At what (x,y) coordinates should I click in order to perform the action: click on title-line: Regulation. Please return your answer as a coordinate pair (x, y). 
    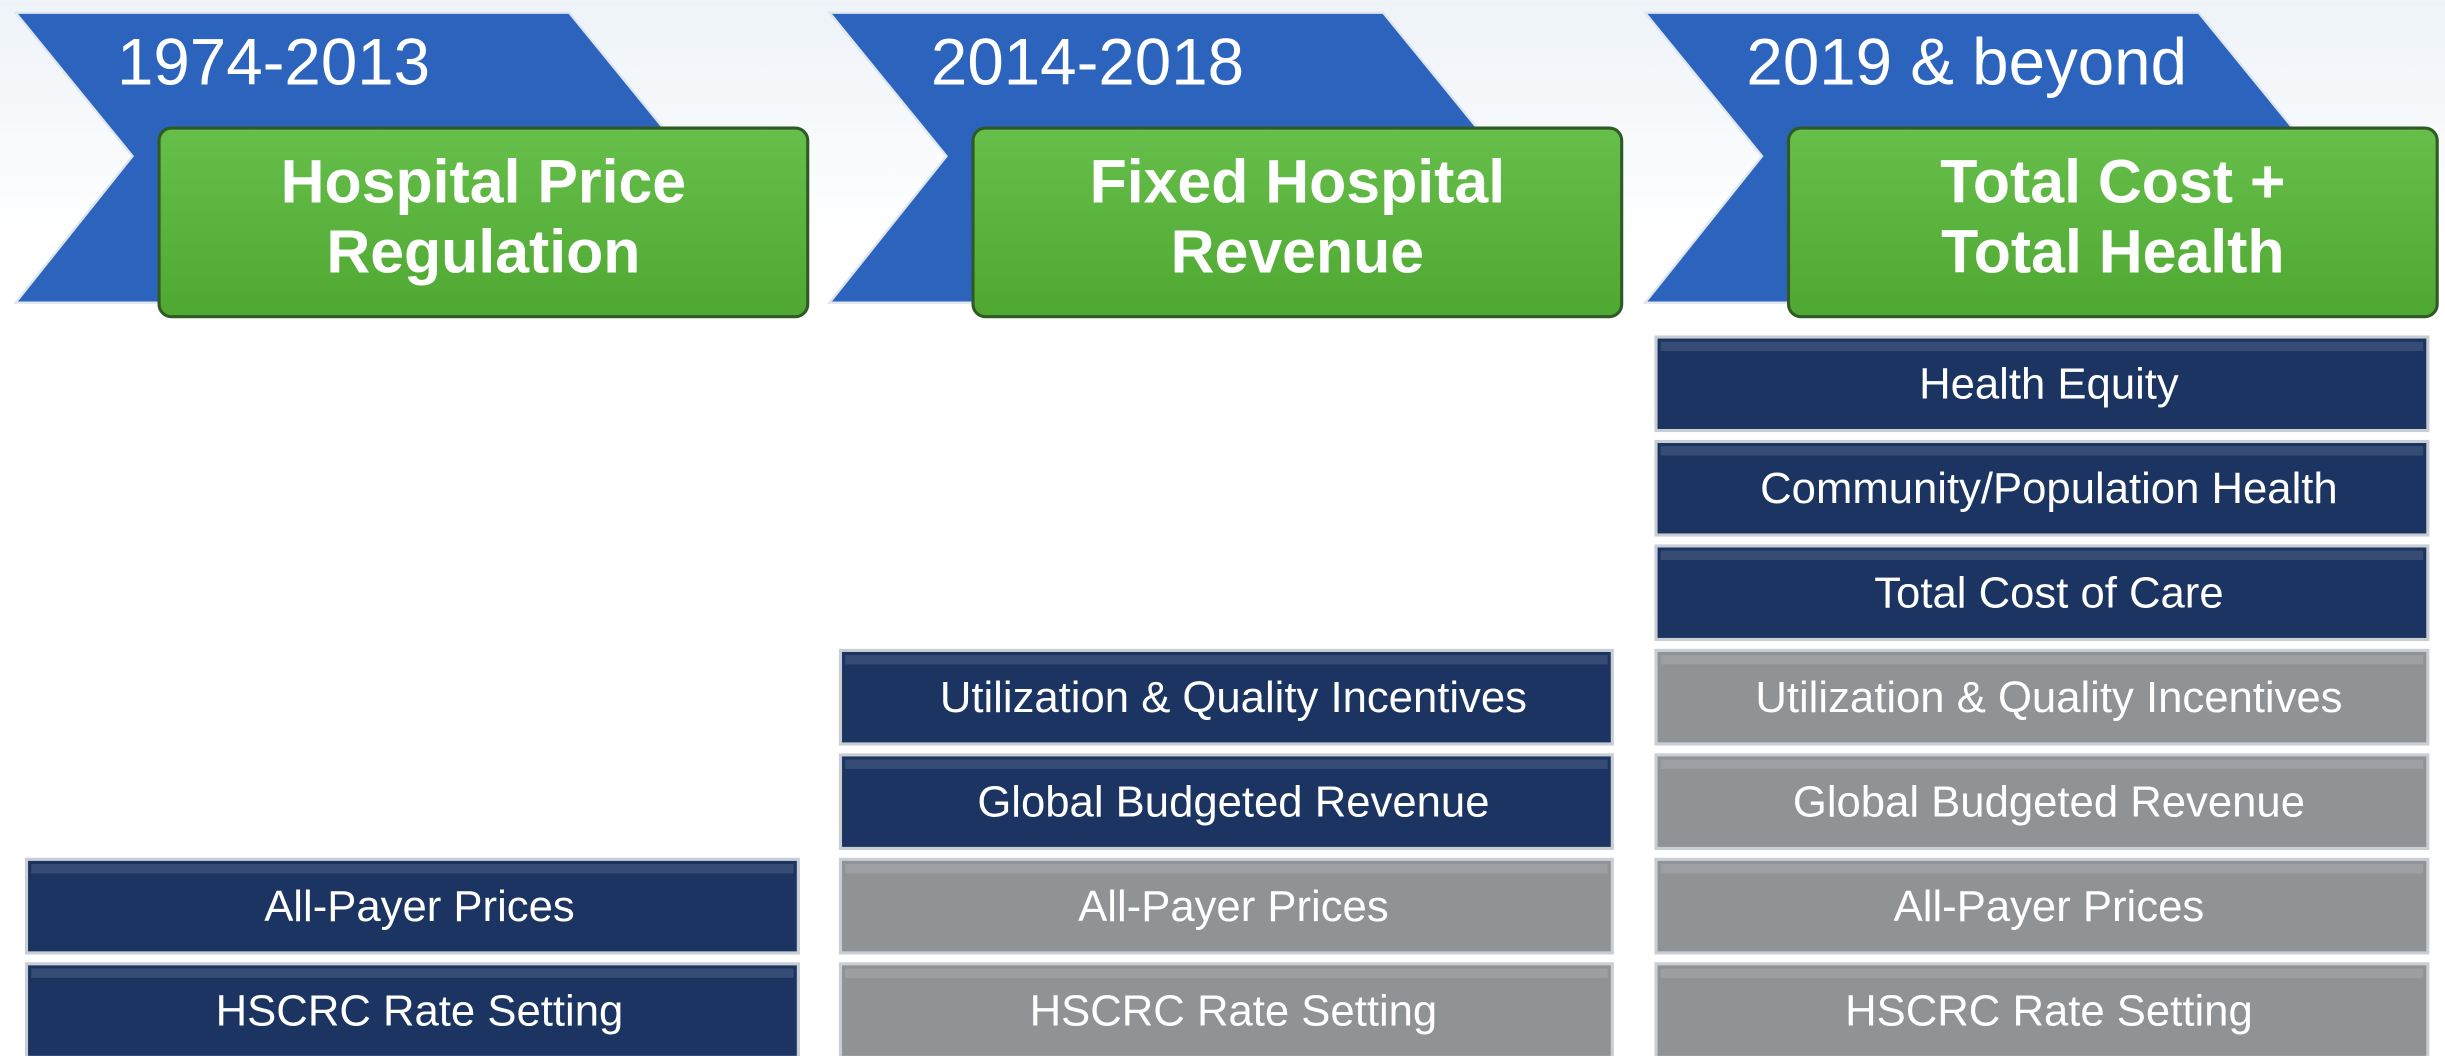
    Looking at the image, I should click on (483, 252).